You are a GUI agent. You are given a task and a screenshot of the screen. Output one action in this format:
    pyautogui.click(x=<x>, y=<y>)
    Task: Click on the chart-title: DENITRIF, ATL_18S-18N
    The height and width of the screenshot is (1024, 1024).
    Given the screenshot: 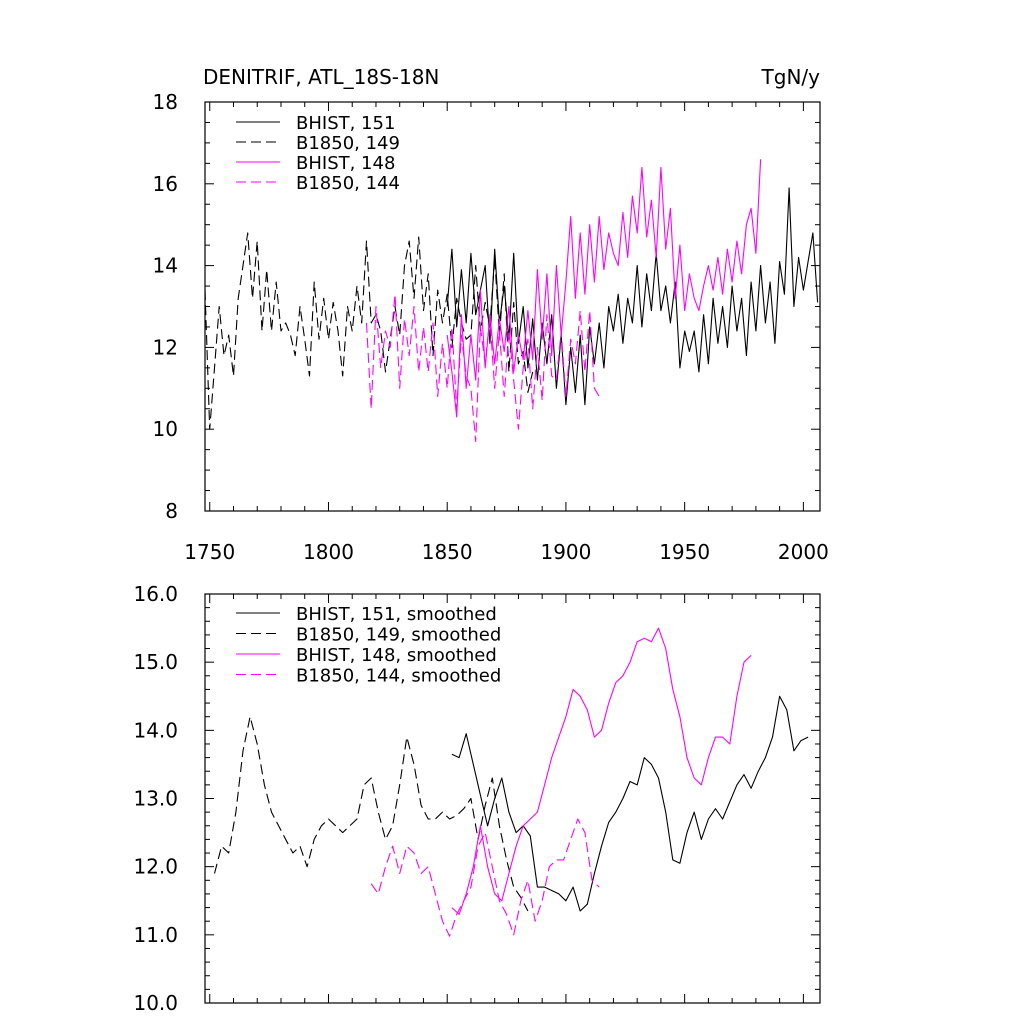 What is the action you would take?
    pyautogui.click(x=321, y=77)
    